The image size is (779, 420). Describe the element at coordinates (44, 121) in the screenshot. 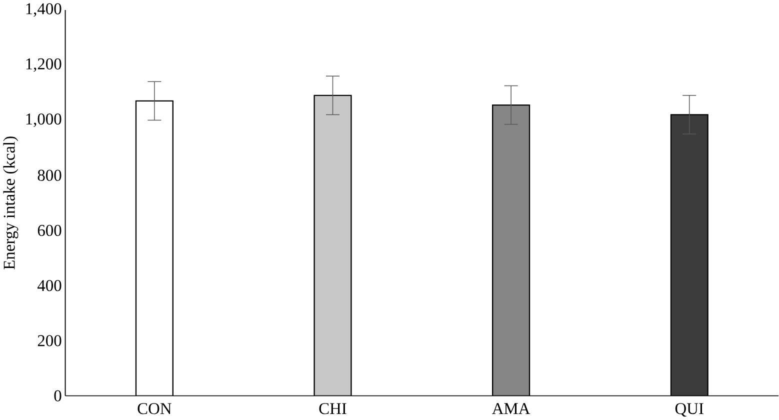

I see `y-tick-label: 1,000` at that location.